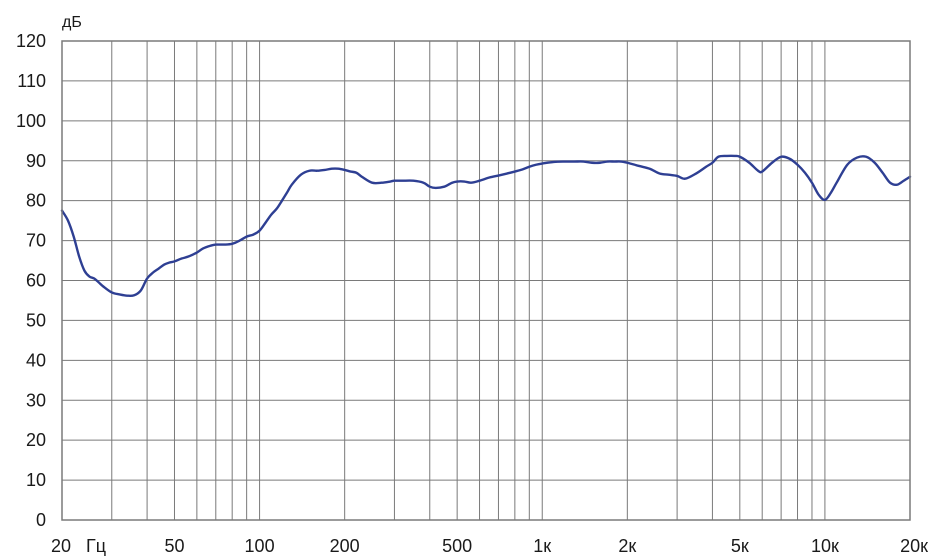 The width and height of the screenshot is (934, 557). What do you see at coordinates (31, 121) in the screenshot?
I see `y-tick-label: 100` at bounding box center [31, 121].